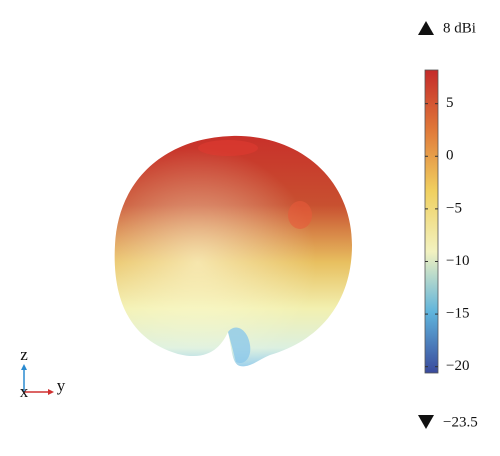  What do you see at coordinates (24, 354) in the screenshot?
I see `axis-label: z` at bounding box center [24, 354].